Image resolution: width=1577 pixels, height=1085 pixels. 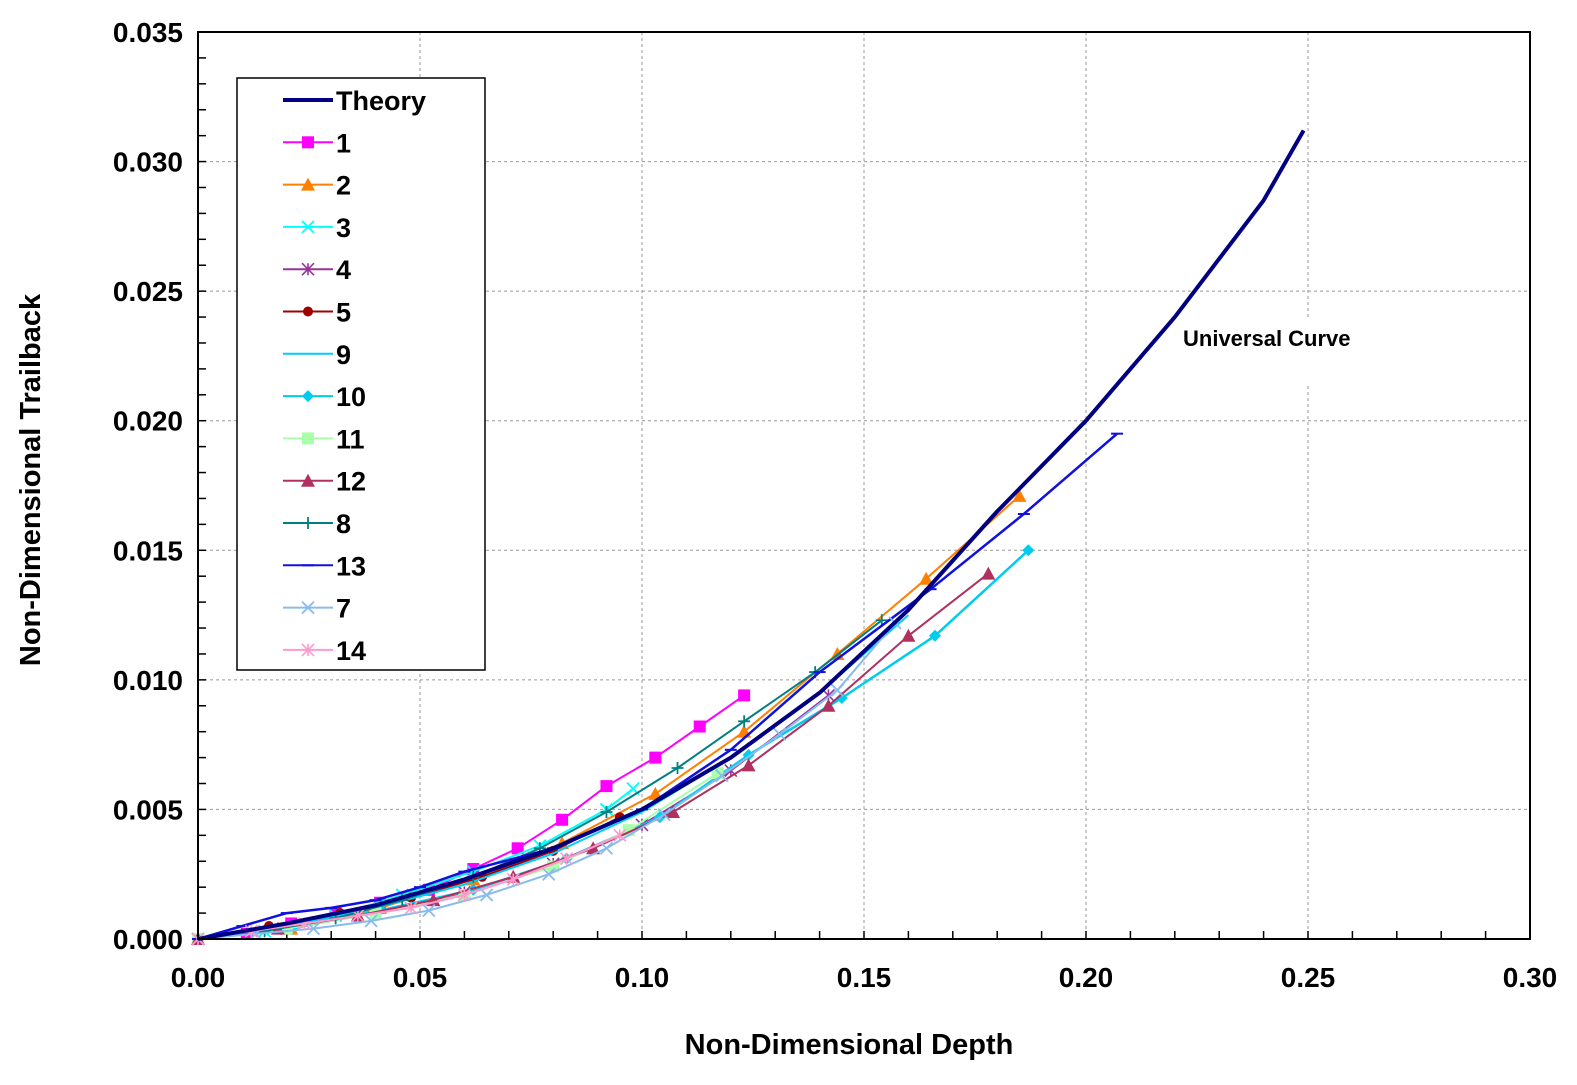 What do you see at coordinates (148, 162) in the screenshot?
I see `y-tick-label: 0.030` at bounding box center [148, 162].